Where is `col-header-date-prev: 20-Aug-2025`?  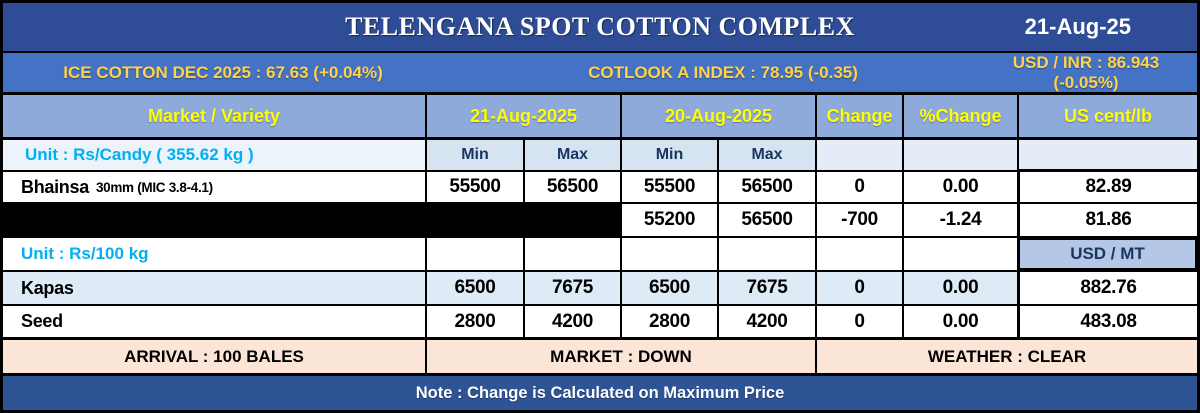 col-header-date-prev: 20-Aug-2025 is located at coordinates (717, 116).